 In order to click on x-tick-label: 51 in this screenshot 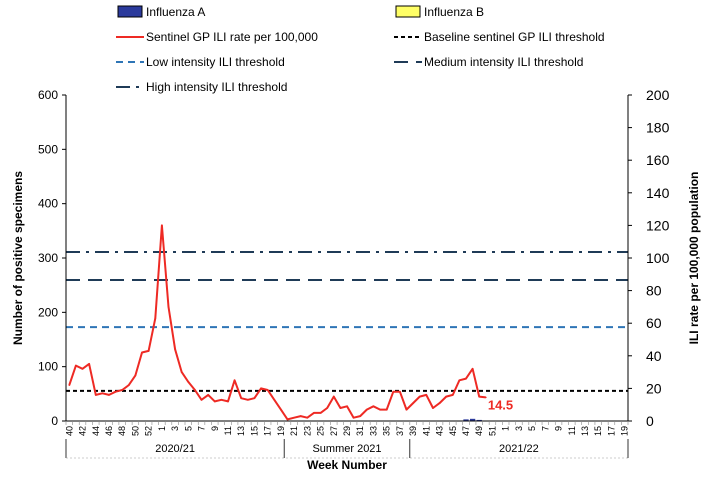, I will do `click(492, 431)`.